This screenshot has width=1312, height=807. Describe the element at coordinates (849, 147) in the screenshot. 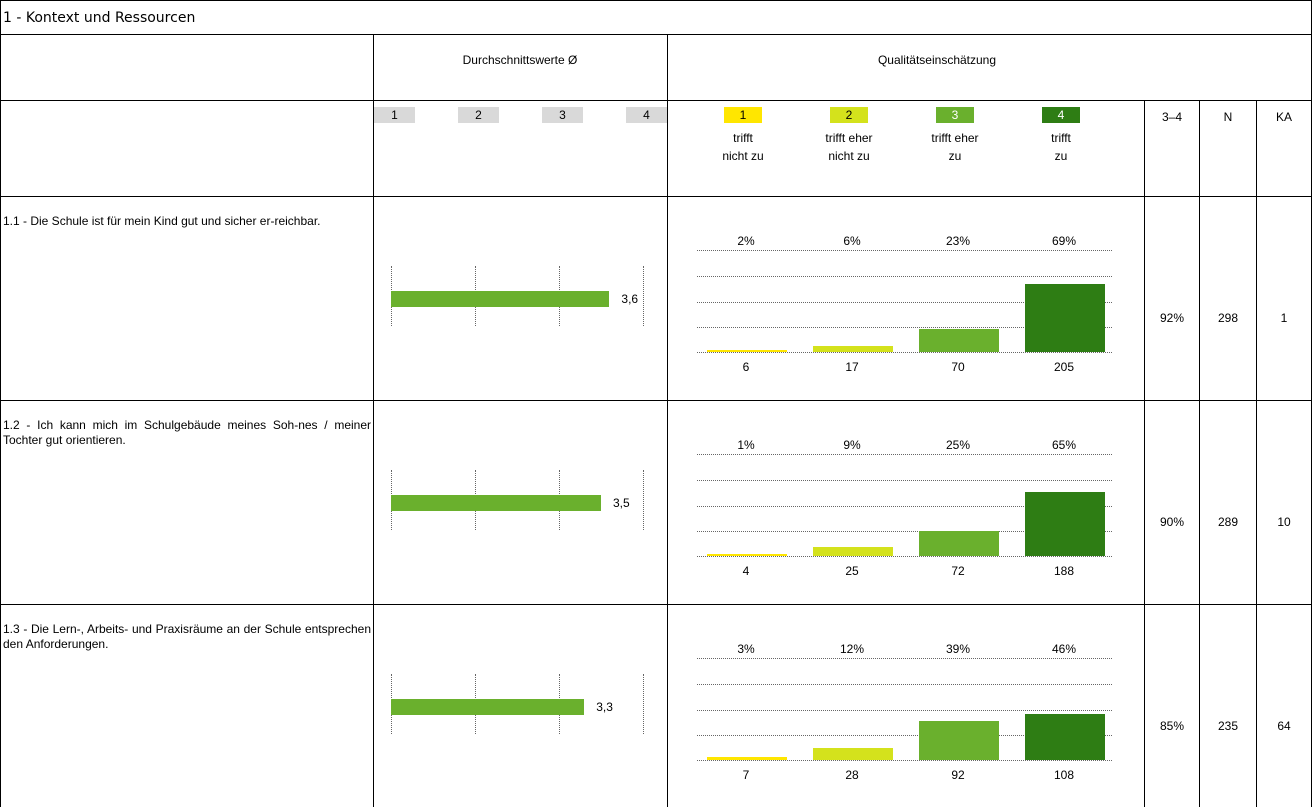

I see `quality-label-2: trifft eher nicht zu` at that location.